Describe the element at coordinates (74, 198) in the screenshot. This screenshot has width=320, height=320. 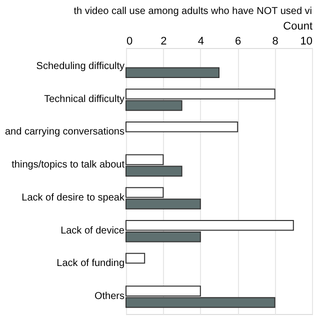
I see `y-tick-label: Lack of desire to speak` at that location.